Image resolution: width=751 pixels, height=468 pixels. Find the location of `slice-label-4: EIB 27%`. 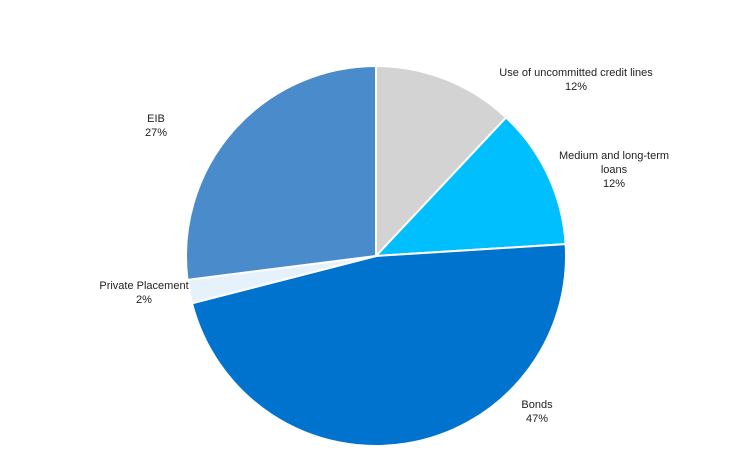

slice-label-4: EIB 27% is located at coordinates (156, 126).